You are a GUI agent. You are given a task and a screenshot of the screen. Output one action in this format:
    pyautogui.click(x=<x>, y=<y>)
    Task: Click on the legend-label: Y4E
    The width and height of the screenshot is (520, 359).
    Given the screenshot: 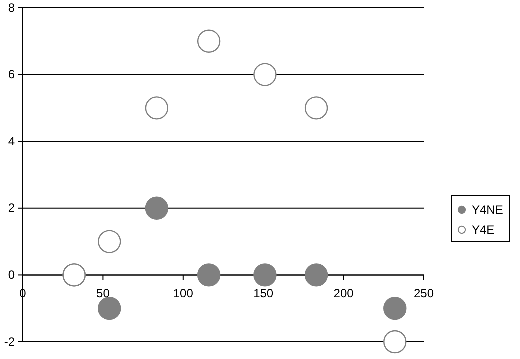 What is the action you would take?
    pyautogui.click(x=483, y=230)
    